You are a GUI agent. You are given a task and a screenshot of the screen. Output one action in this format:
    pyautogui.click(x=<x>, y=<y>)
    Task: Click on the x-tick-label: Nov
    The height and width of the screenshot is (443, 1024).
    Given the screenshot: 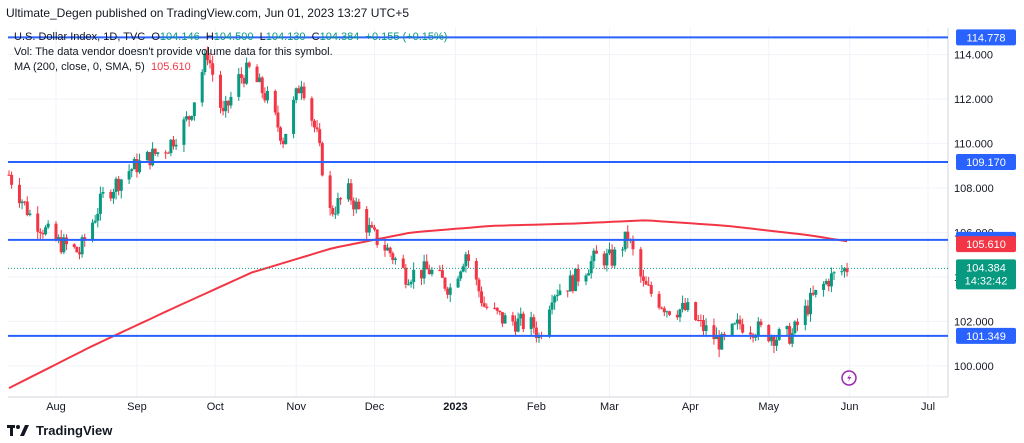 What is the action you would take?
    pyautogui.click(x=296, y=407)
    